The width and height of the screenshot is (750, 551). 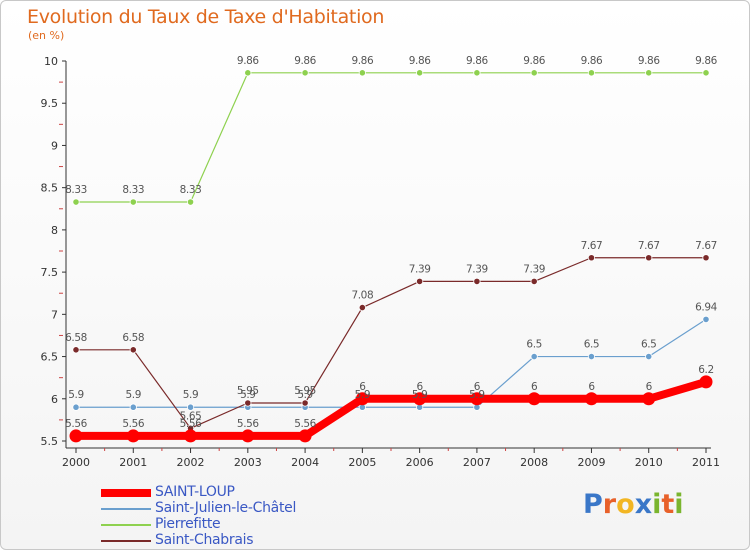 What do you see at coordinates (76, 462) in the screenshot?
I see `x-tick-label: 2000` at bounding box center [76, 462].